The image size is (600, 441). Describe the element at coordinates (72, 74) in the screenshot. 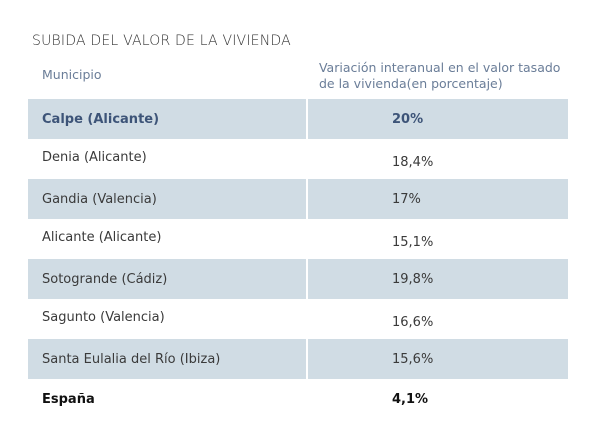

I see `header-municipio: Municipio` at that location.